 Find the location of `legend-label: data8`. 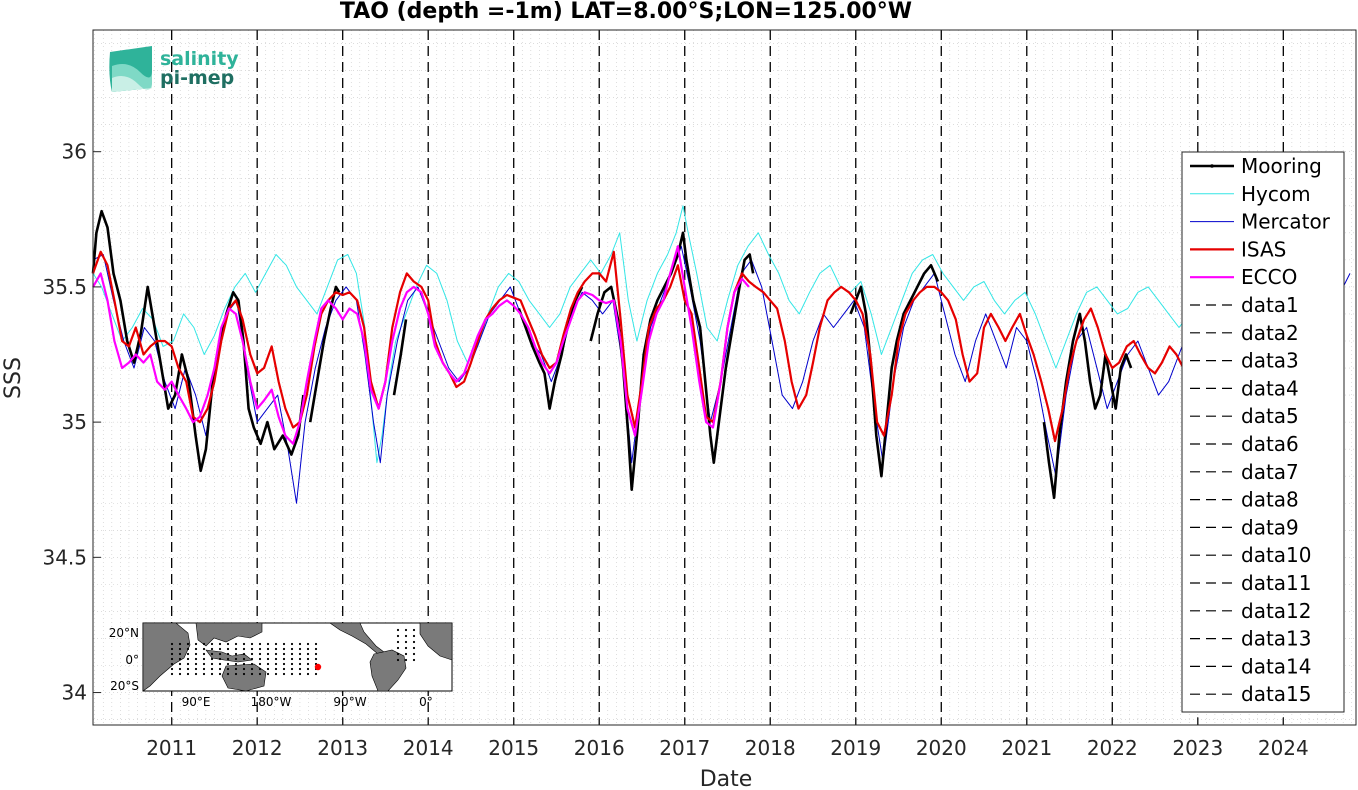

legend-label: data8 is located at coordinates (1270, 500).